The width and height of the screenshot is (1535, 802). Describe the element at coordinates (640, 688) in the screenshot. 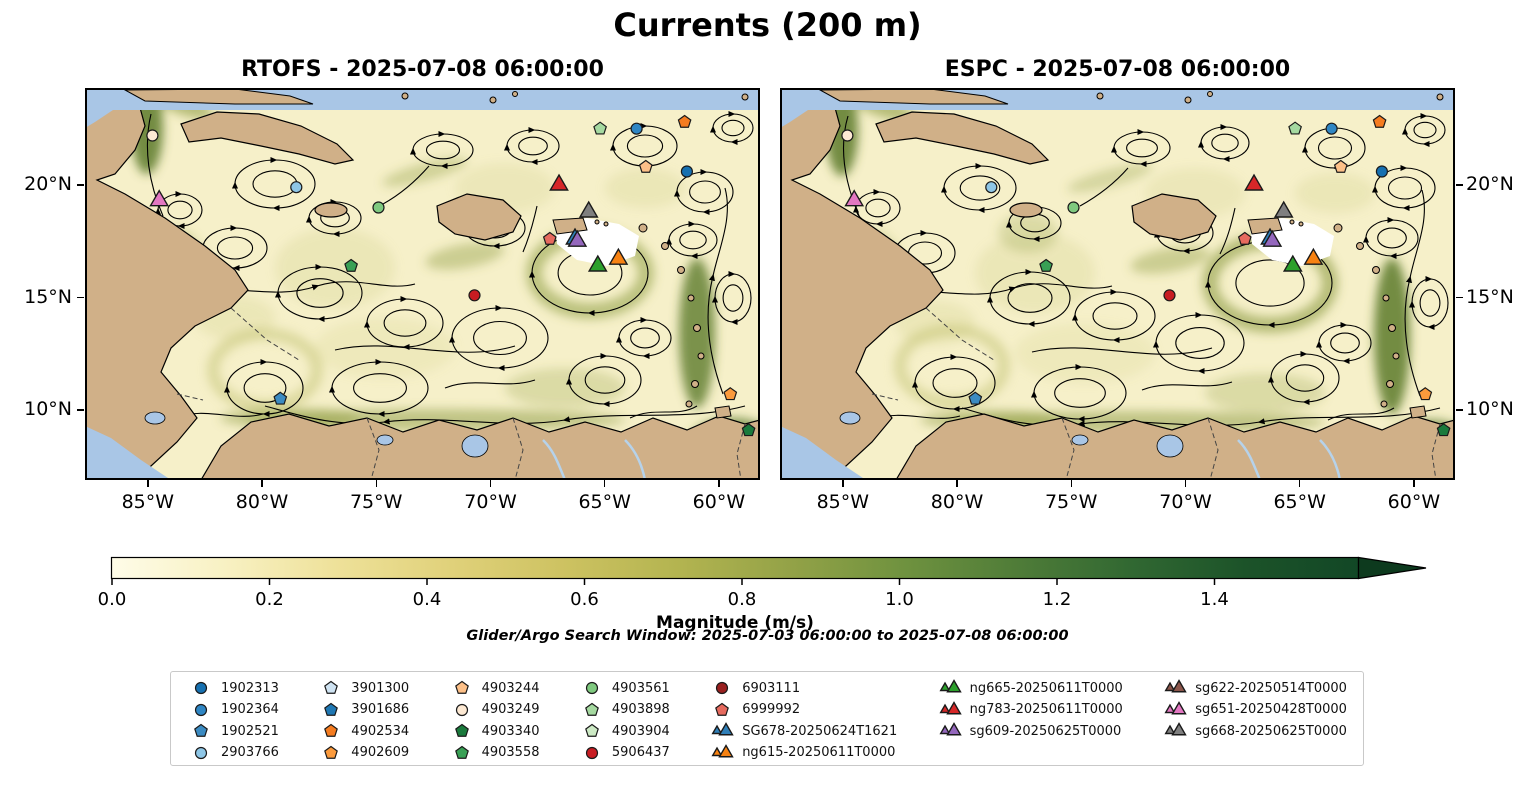

I see `legend-label: 4903561` at that location.